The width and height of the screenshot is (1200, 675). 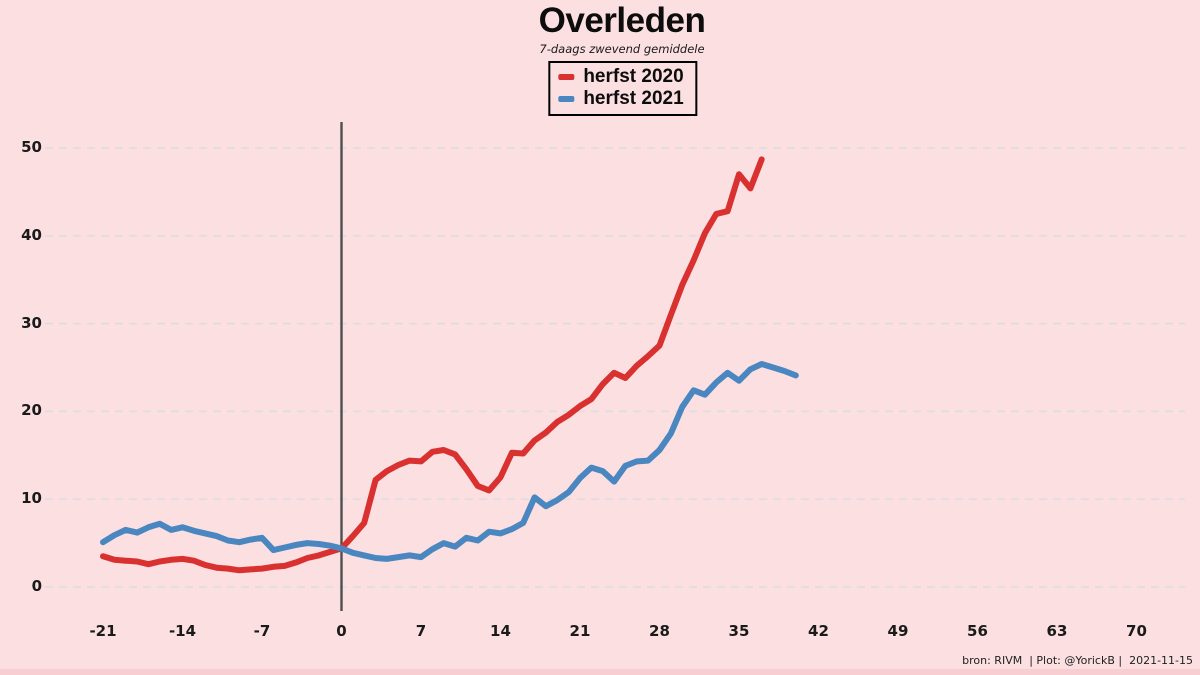 I want to click on y-tick-label-10: 10, so click(x=31, y=498).